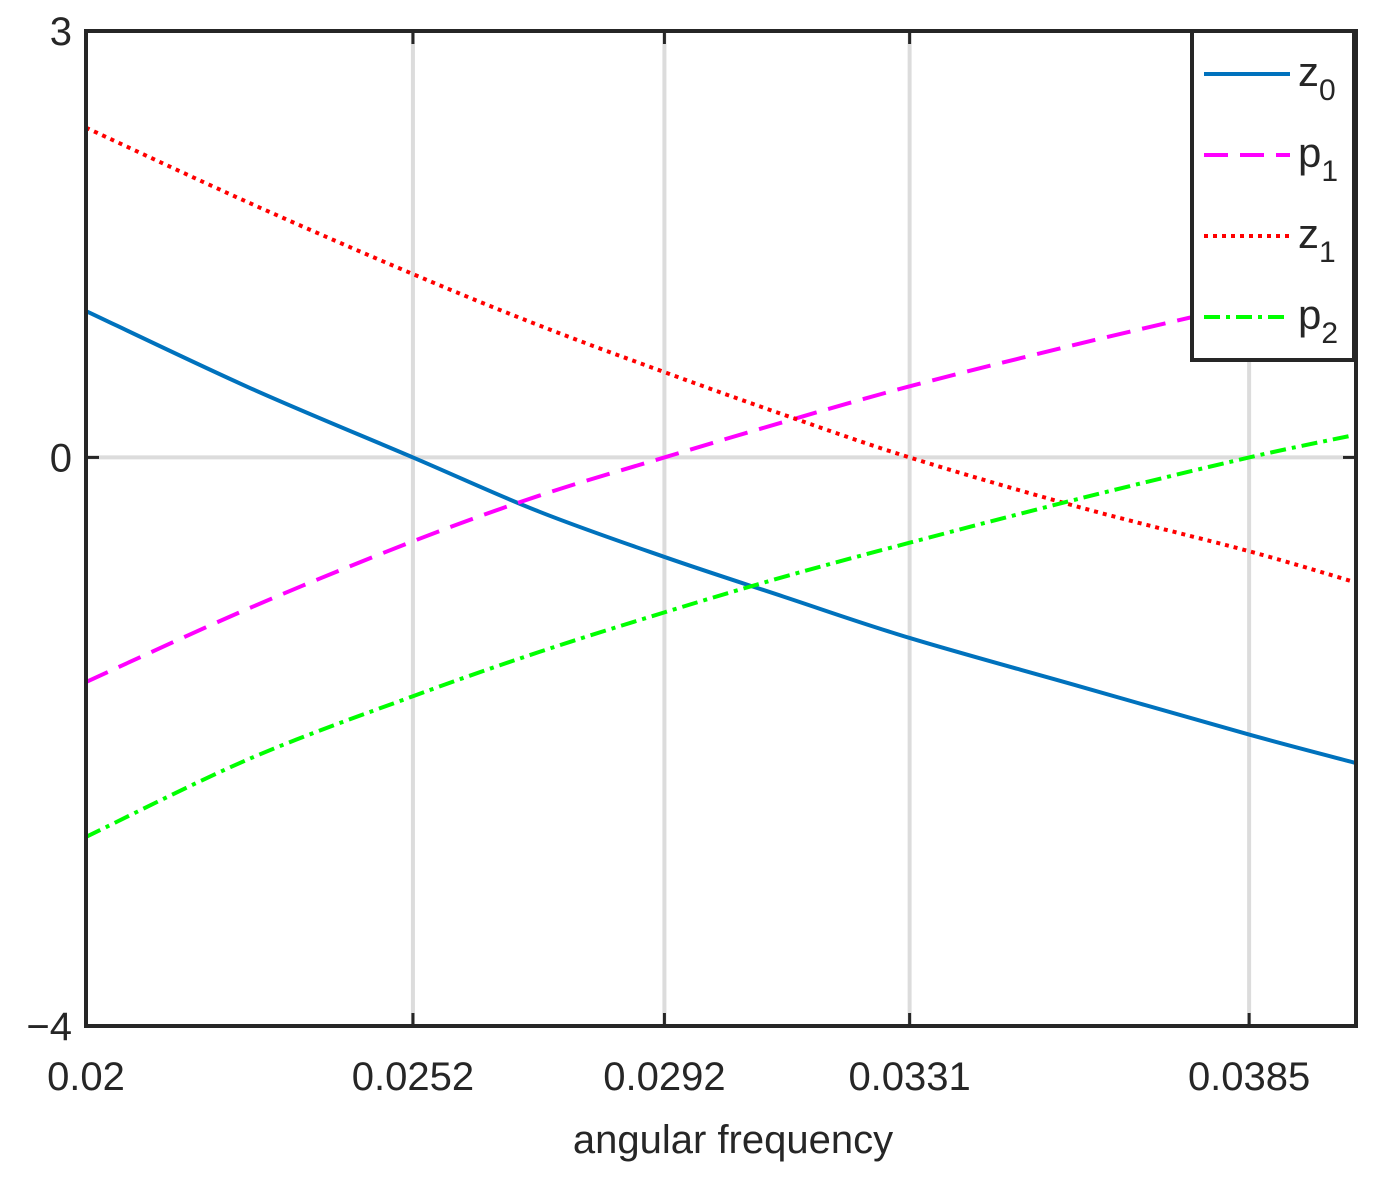 The height and width of the screenshot is (1178, 1376). What do you see at coordinates (86, 1077) in the screenshot?
I see `x-tick-label: 0.02` at bounding box center [86, 1077].